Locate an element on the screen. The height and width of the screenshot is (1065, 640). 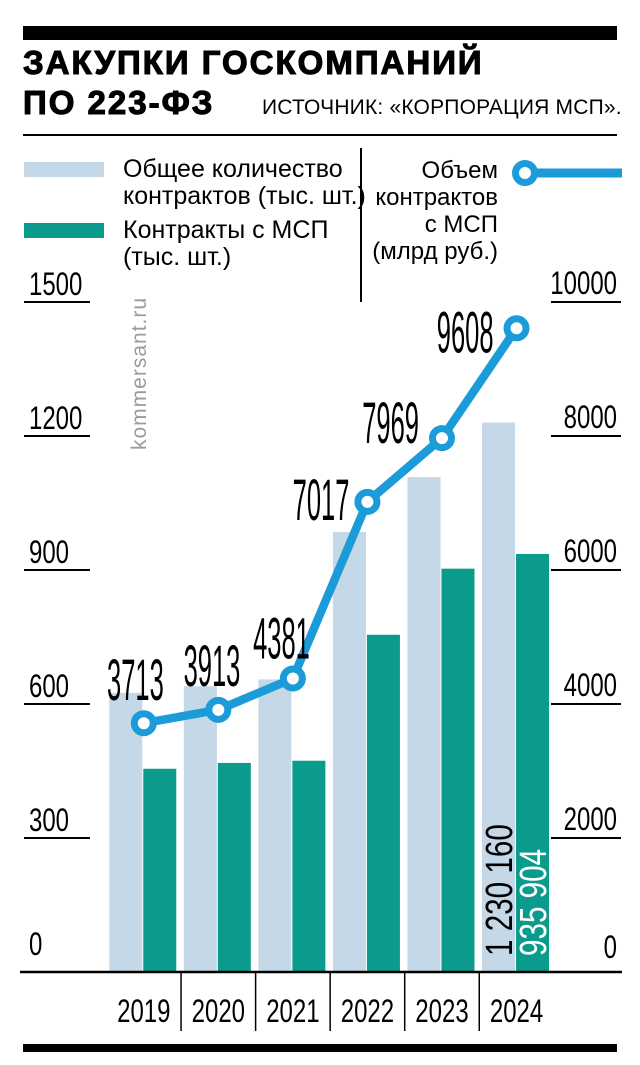
left-axis-tick-label: 900 is located at coordinates (49, 552).